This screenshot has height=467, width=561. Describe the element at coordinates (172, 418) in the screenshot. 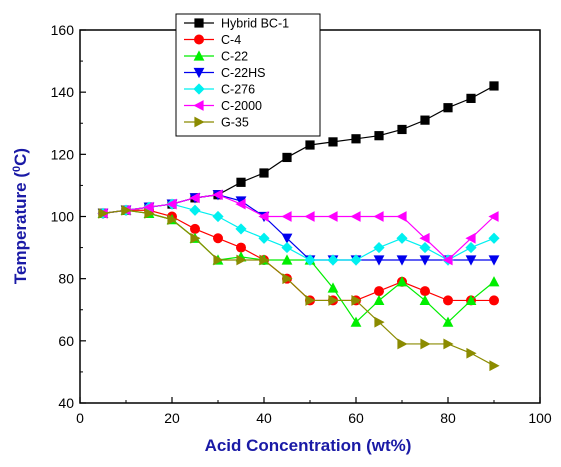

I see `x-tick-label: 20` at that location.